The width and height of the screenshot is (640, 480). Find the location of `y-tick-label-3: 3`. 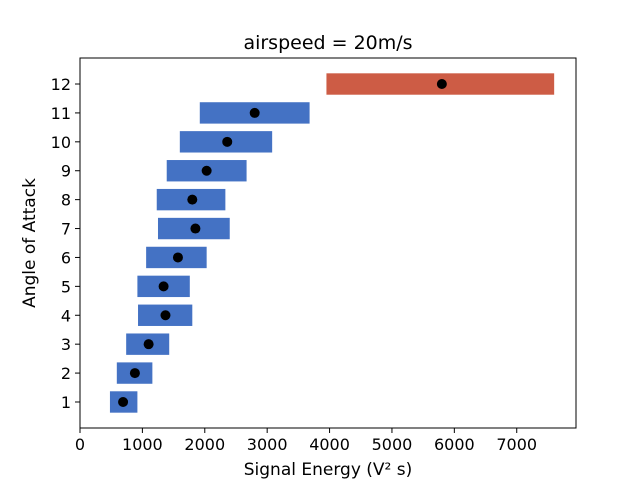

y-tick-label-3: 3 is located at coordinates (66, 344).